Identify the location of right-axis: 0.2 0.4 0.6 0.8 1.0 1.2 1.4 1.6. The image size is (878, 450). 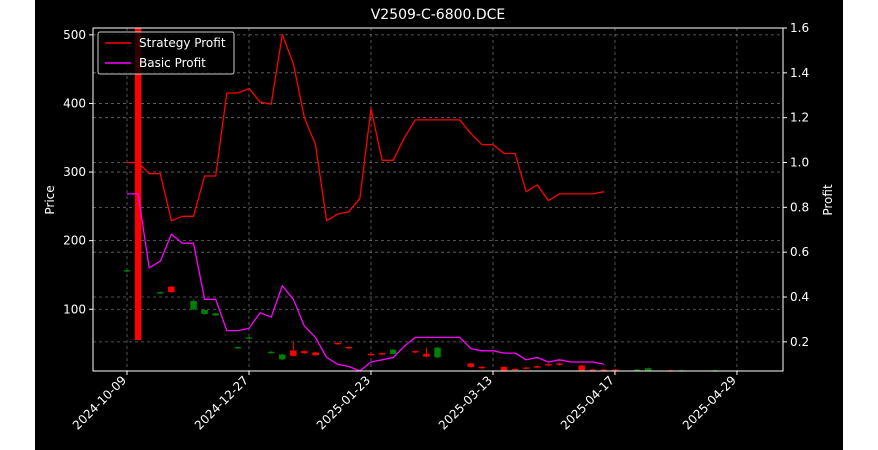
(796, 185).